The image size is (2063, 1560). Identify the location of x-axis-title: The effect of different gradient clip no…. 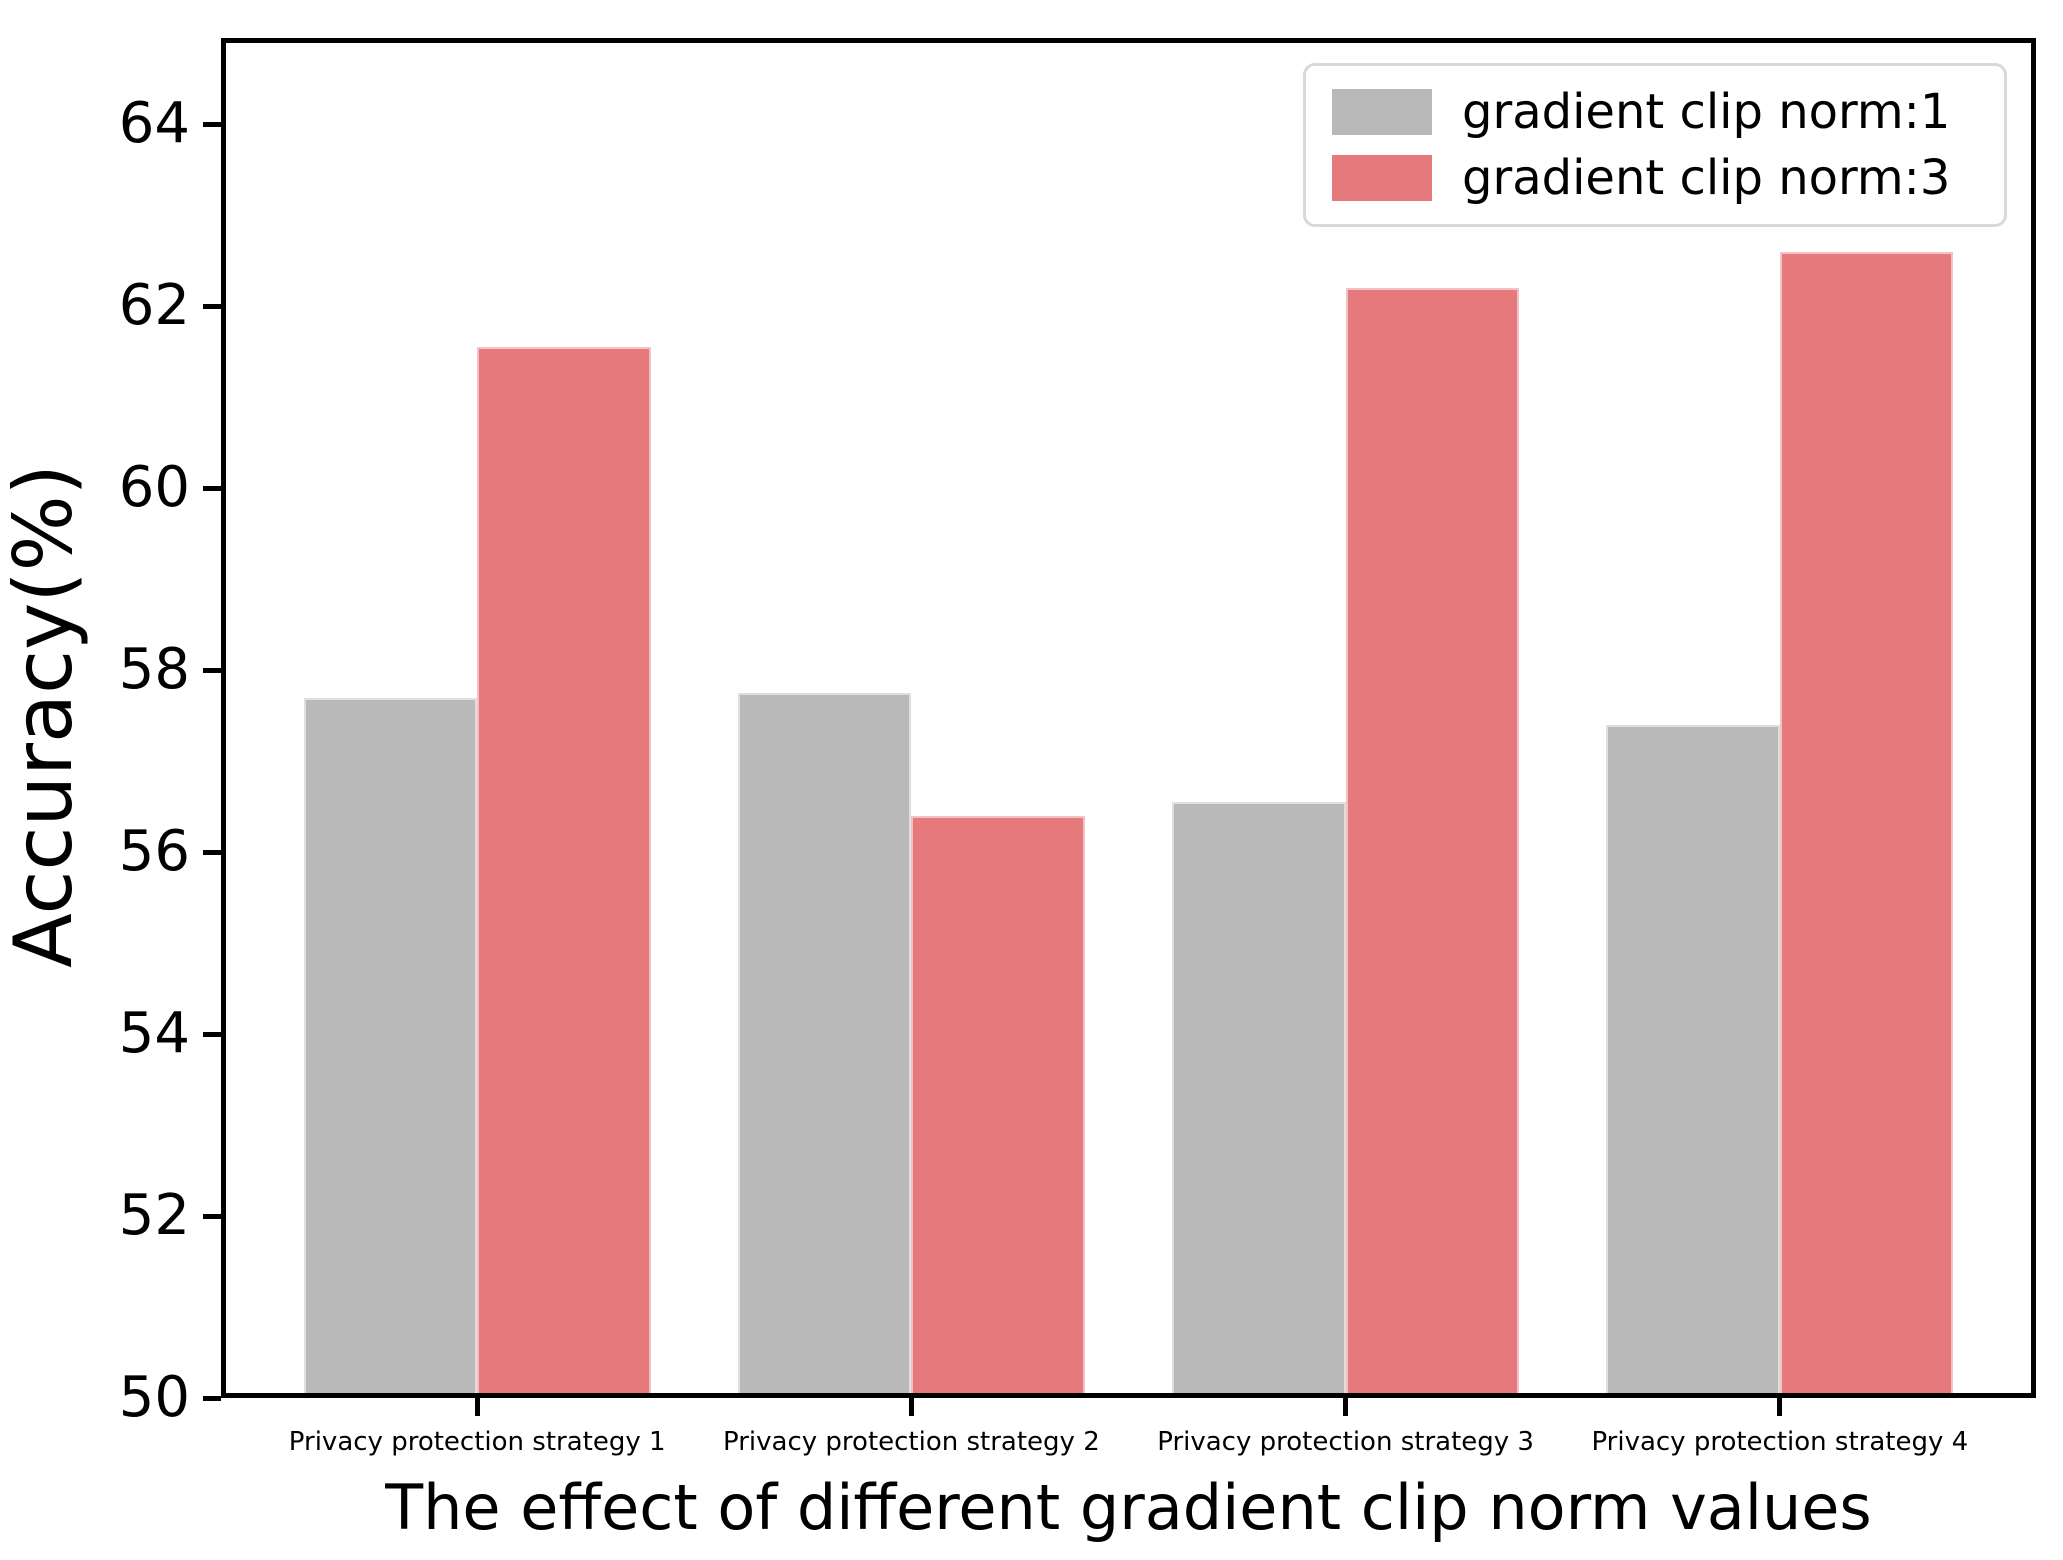
(1128, 1507).